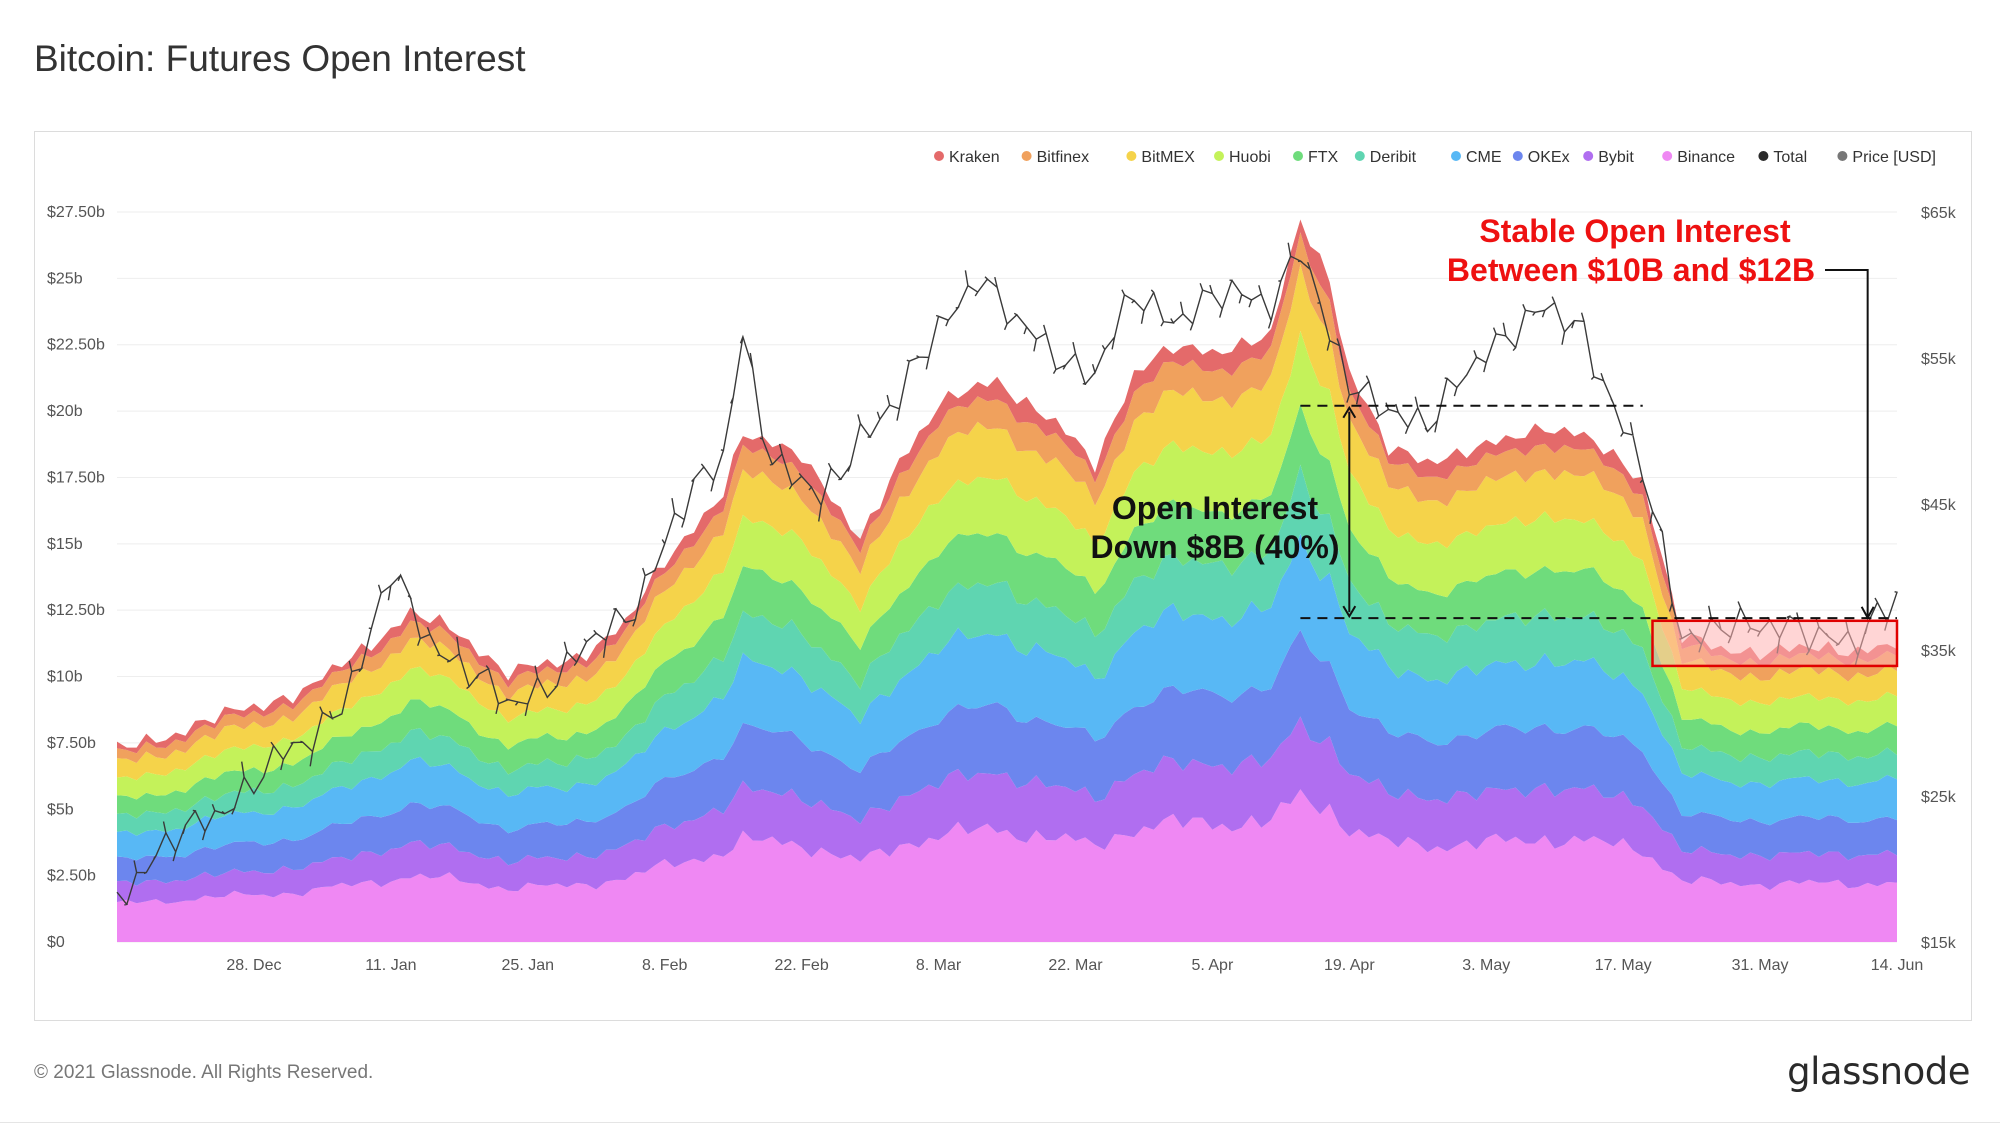 This screenshot has height=1126, width=2000. What do you see at coordinates (1894, 157) in the screenshot?
I see `legend-label: Price [USD]` at bounding box center [1894, 157].